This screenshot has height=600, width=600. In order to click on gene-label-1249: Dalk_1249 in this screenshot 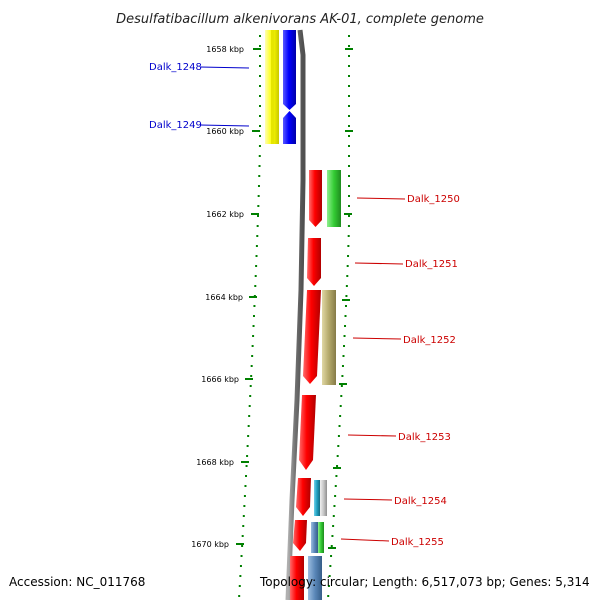, I will do `click(175, 125)`.